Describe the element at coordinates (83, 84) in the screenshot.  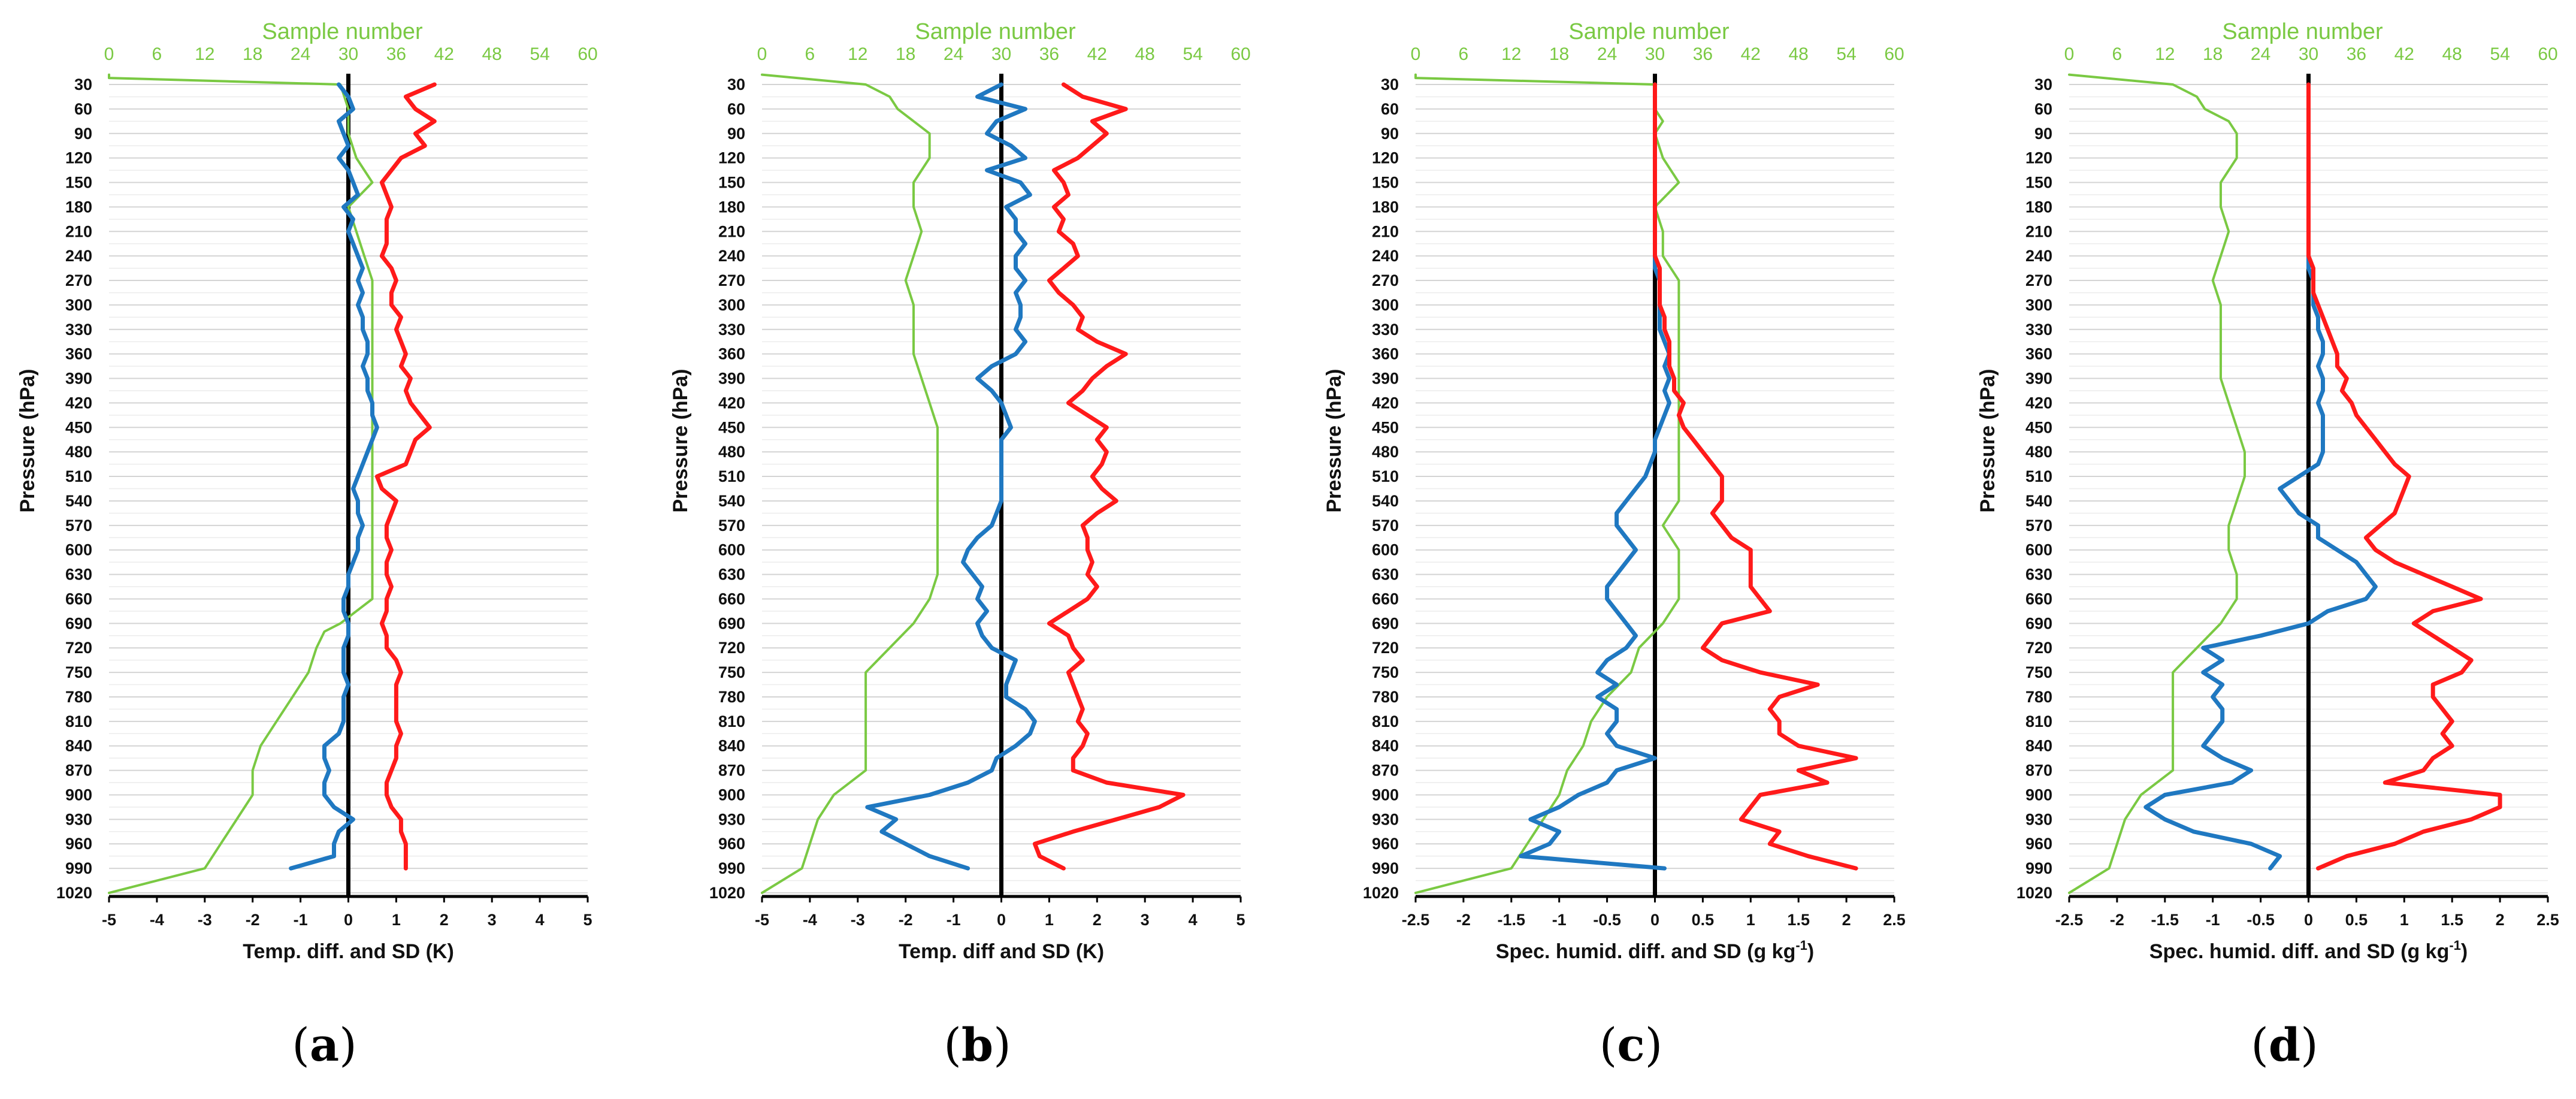
I see `y-tick-label: 30` at that location.